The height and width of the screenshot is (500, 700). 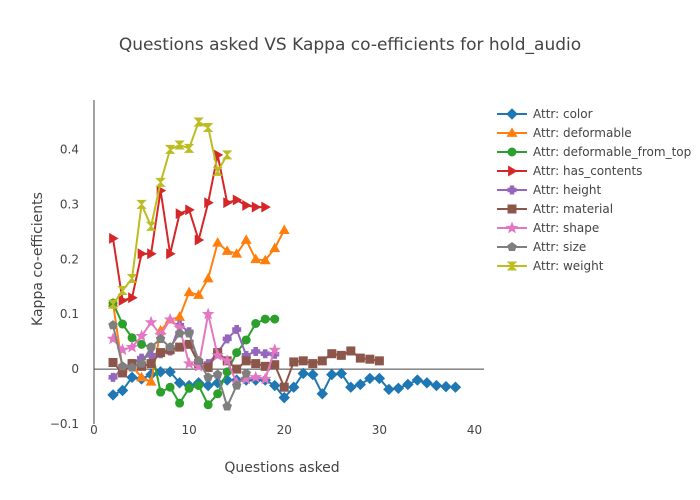 What do you see at coordinates (567, 190) in the screenshot?
I see `legend-label: Attr: height` at bounding box center [567, 190].